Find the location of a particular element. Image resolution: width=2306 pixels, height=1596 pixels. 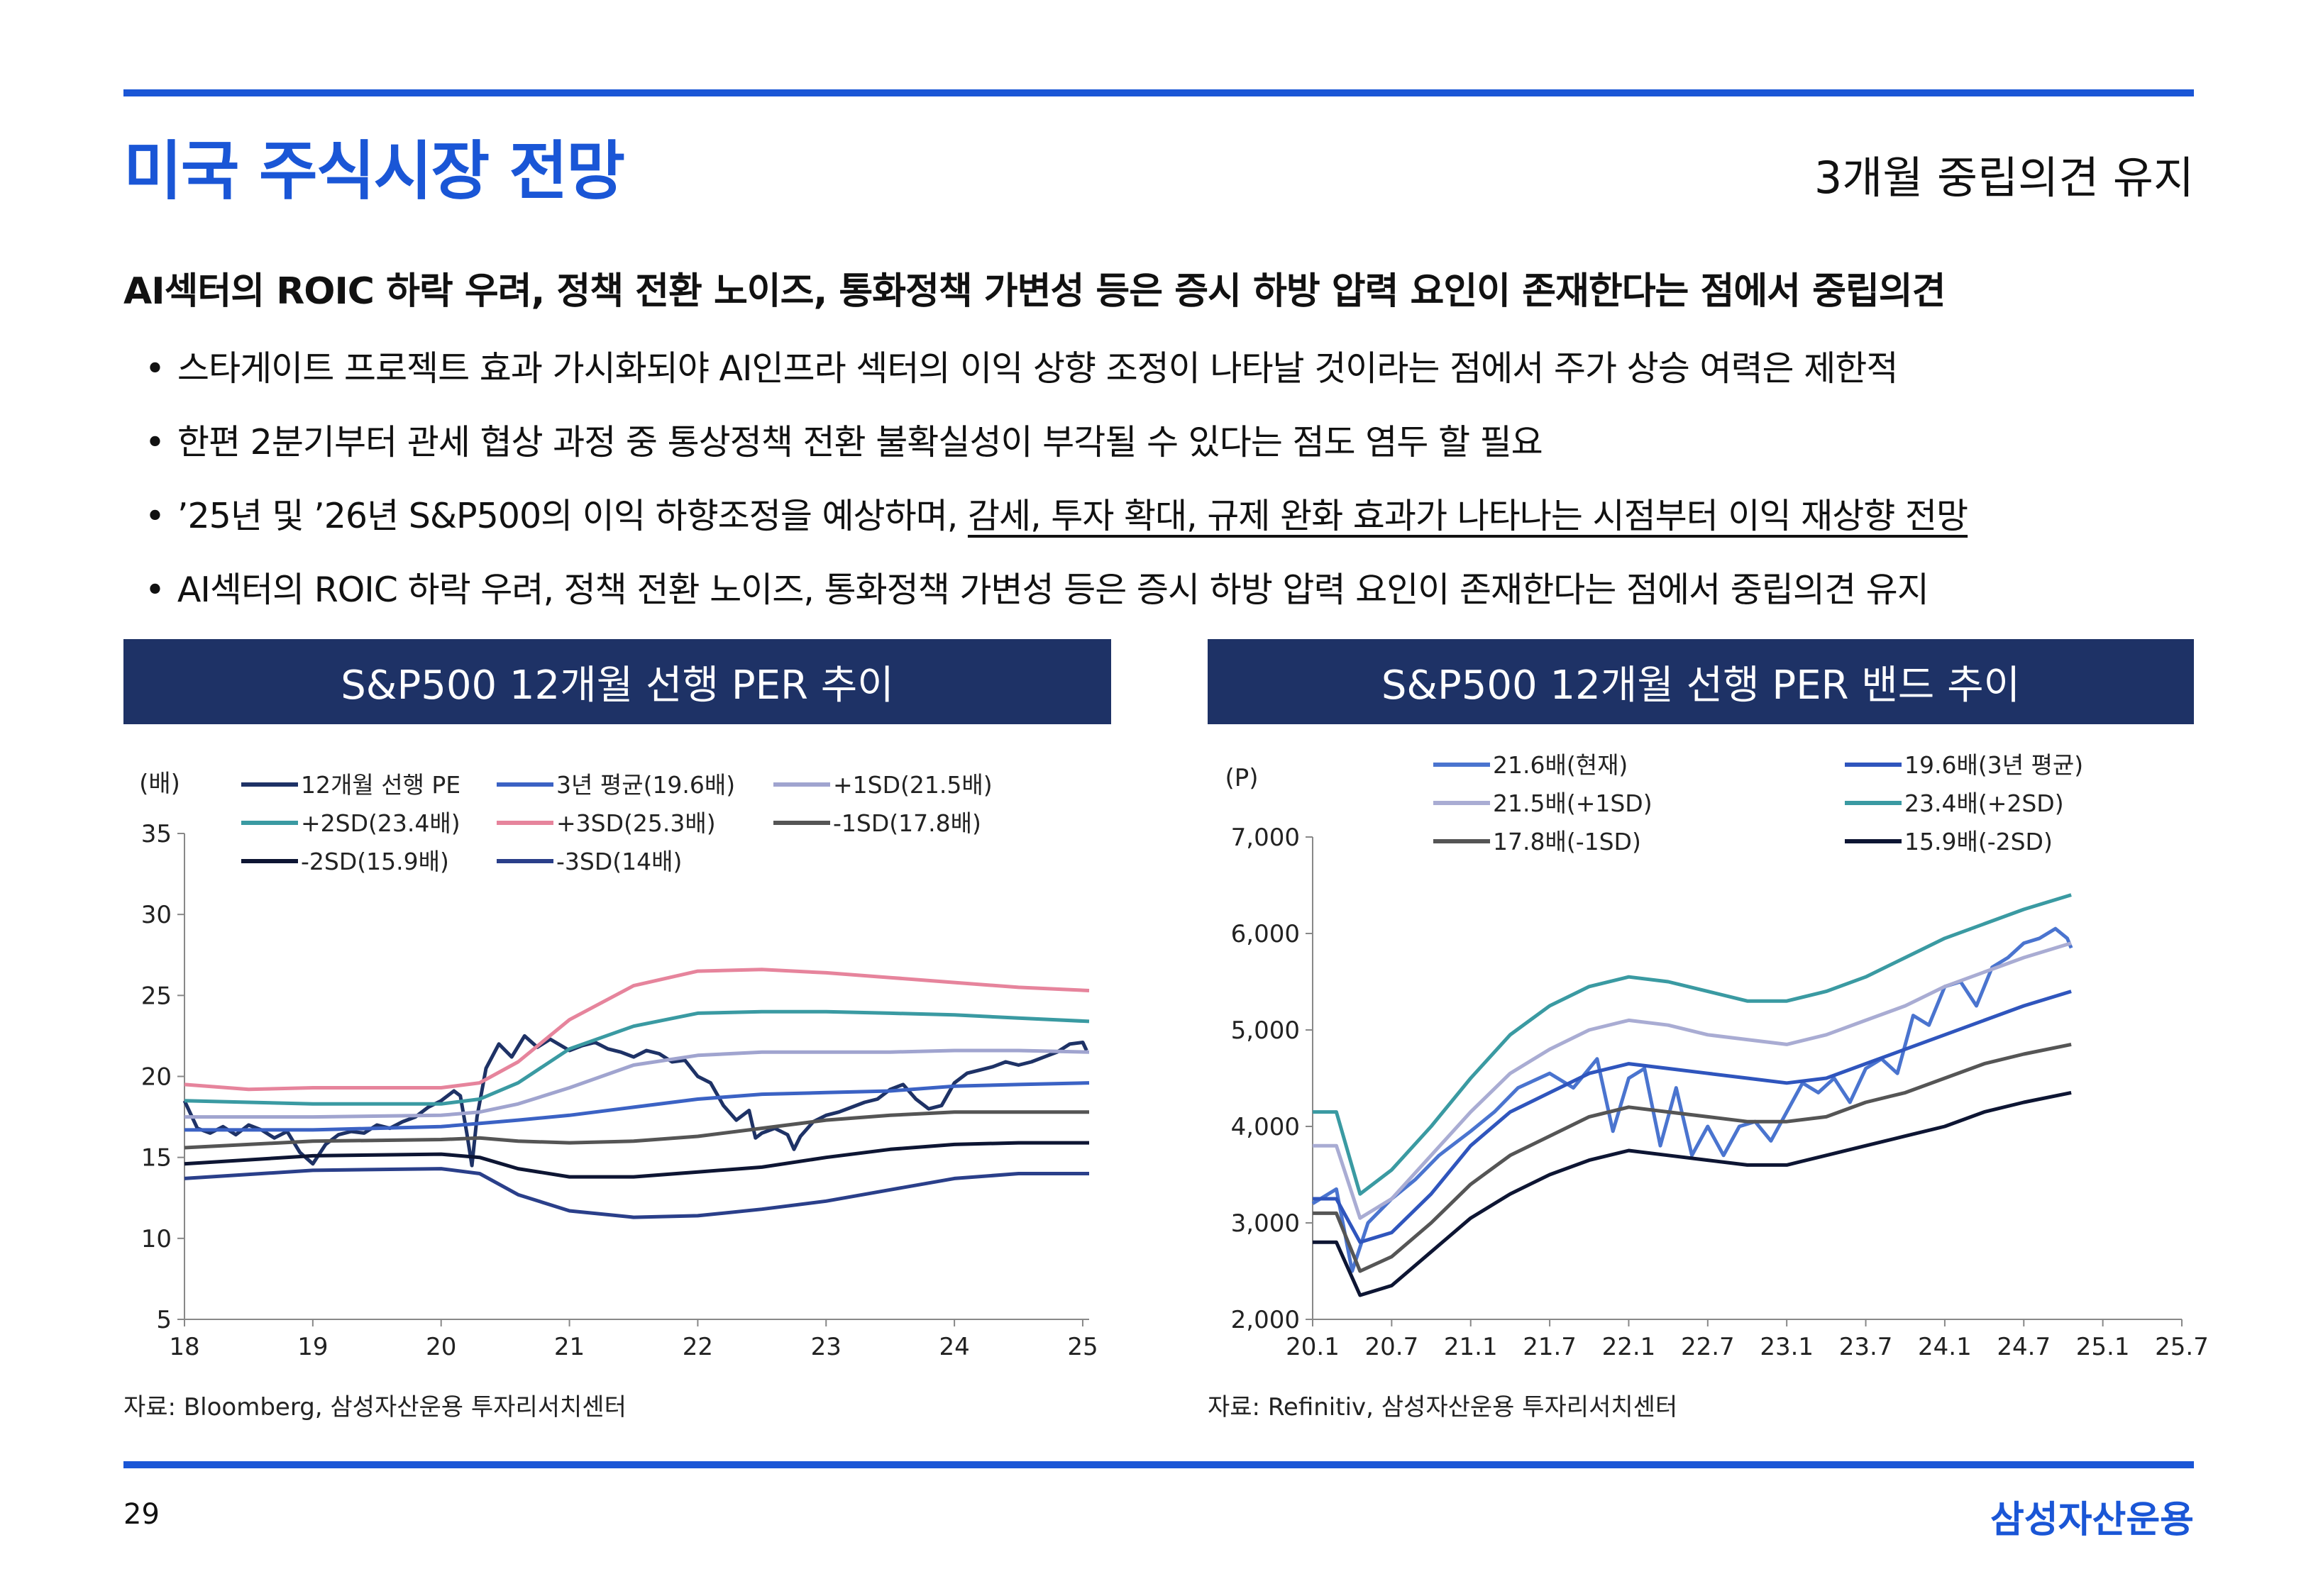

legend-label: 3년 평균(19.6배) is located at coordinates (645, 785).